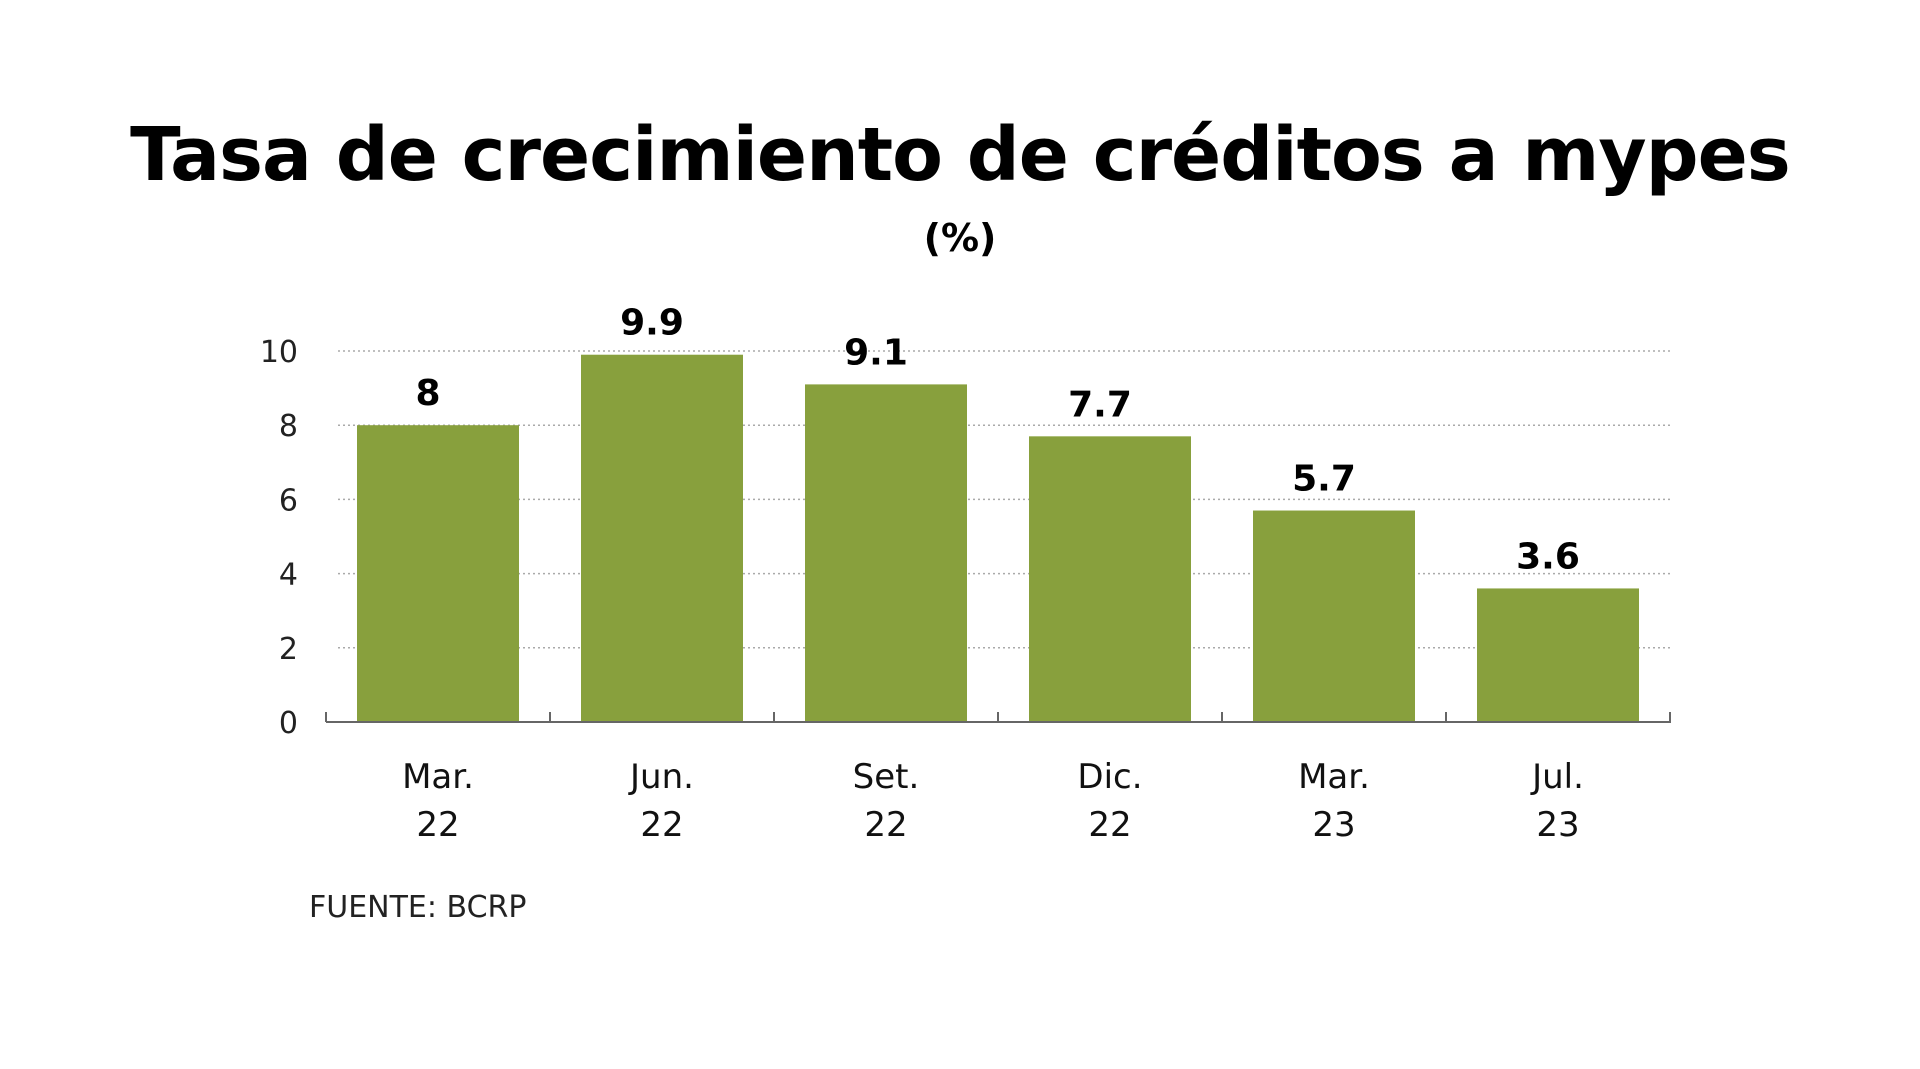 The height and width of the screenshot is (1069, 1920). What do you see at coordinates (652, 323) in the screenshot?
I see `value-label: 9.9` at bounding box center [652, 323].